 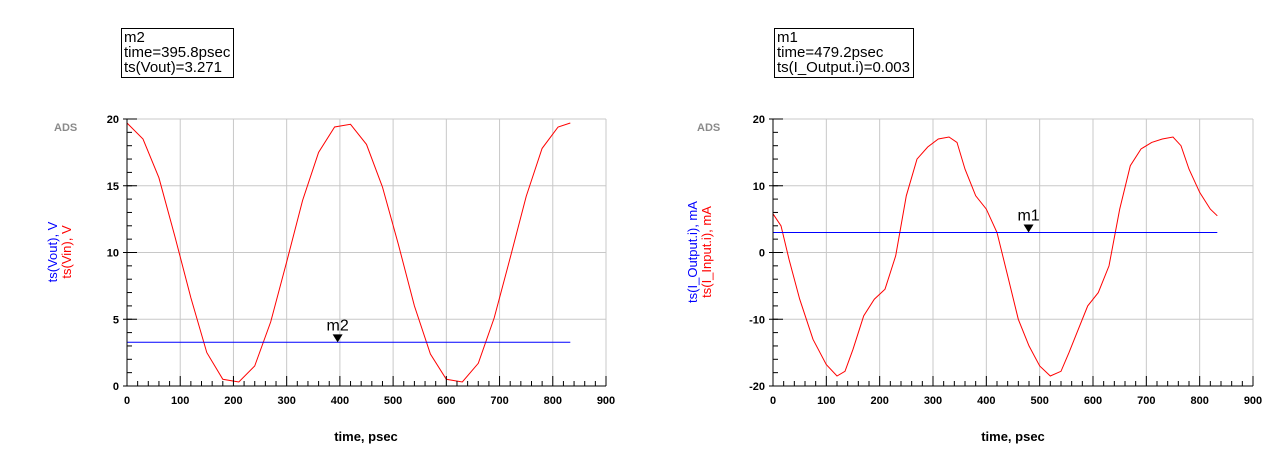 I want to click on y-tick-label: 5, so click(x=116, y=320).